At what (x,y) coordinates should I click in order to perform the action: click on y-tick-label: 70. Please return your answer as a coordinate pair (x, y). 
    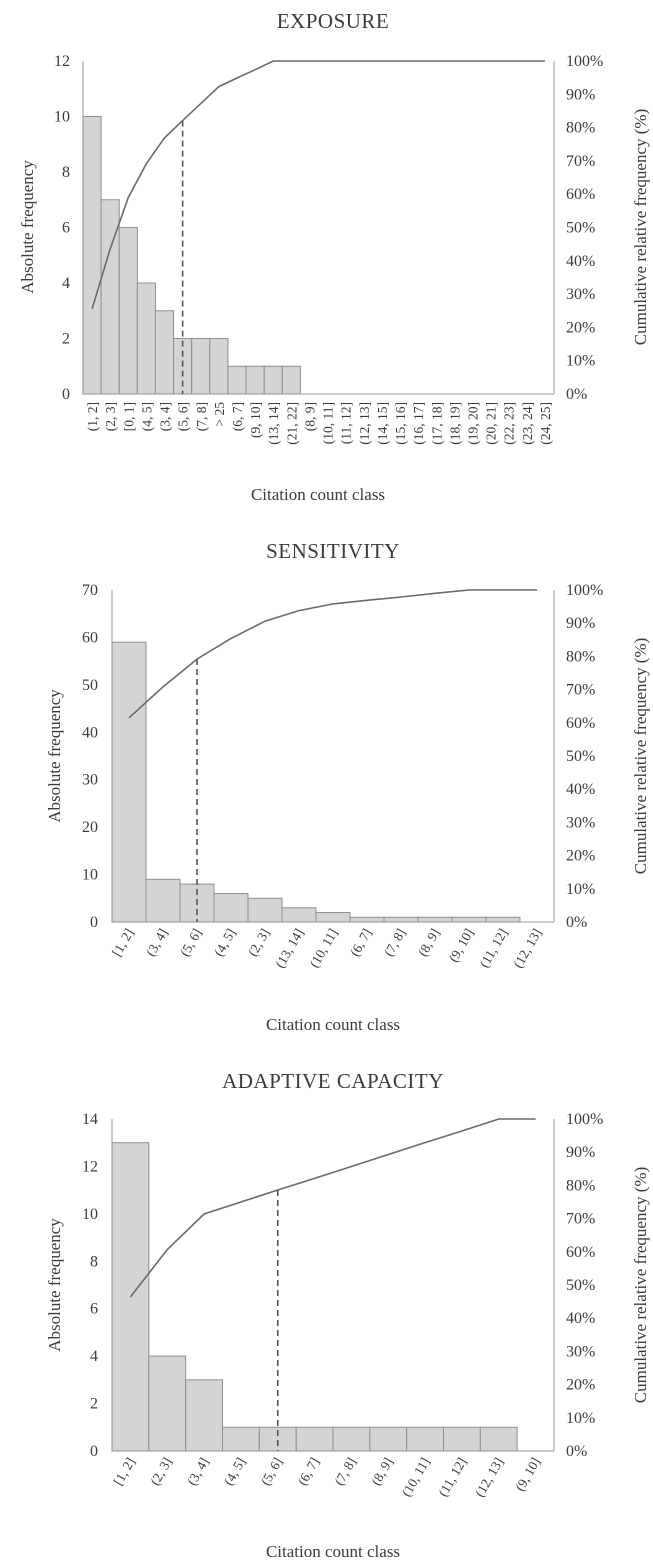
    Looking at the image, I should click on (90, 590).